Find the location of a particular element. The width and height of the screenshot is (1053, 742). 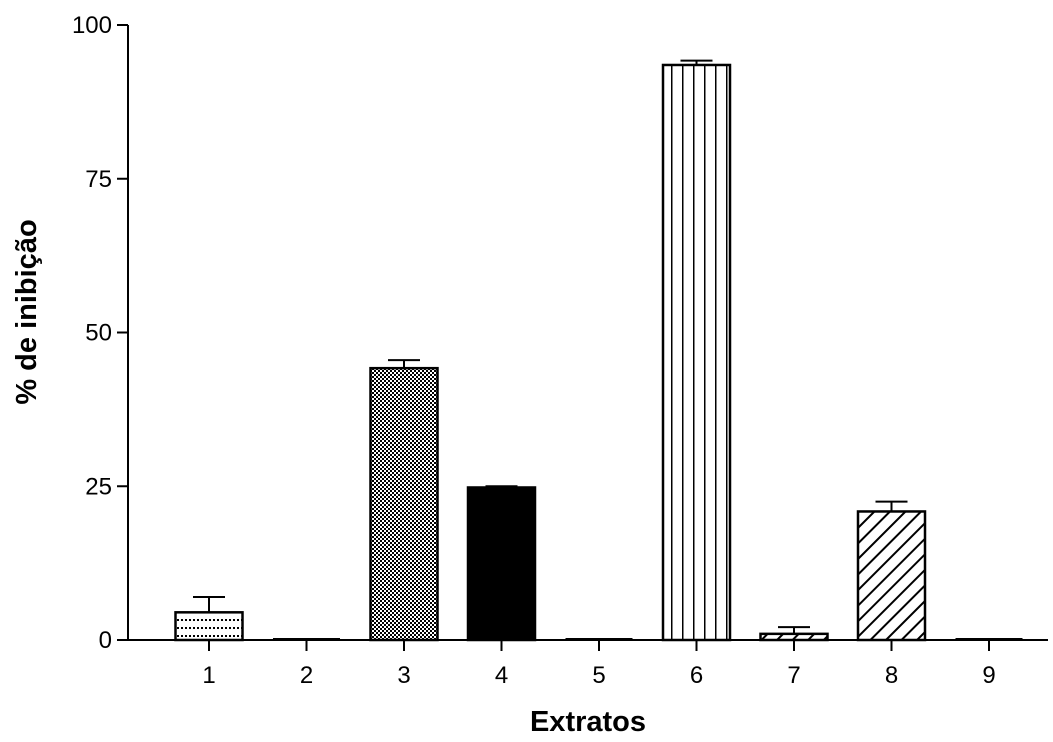

y-tick-label: 0 is located at coordinates (105, 640).